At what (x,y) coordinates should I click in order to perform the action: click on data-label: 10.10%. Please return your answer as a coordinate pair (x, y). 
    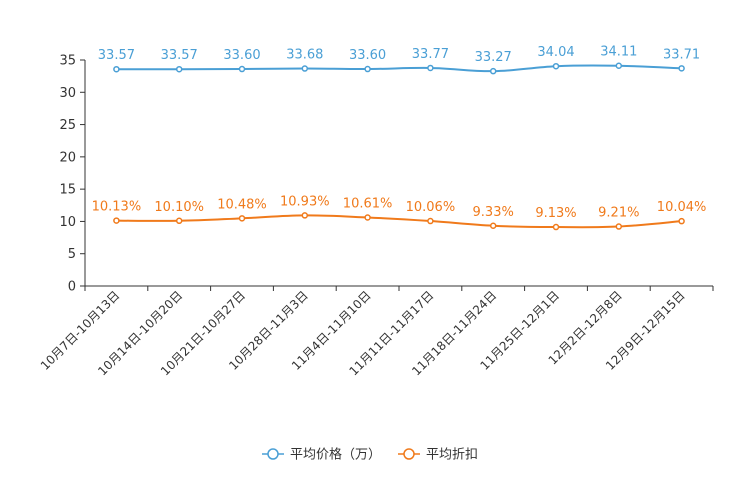
    Looking at the image, I should click on (179, 207).